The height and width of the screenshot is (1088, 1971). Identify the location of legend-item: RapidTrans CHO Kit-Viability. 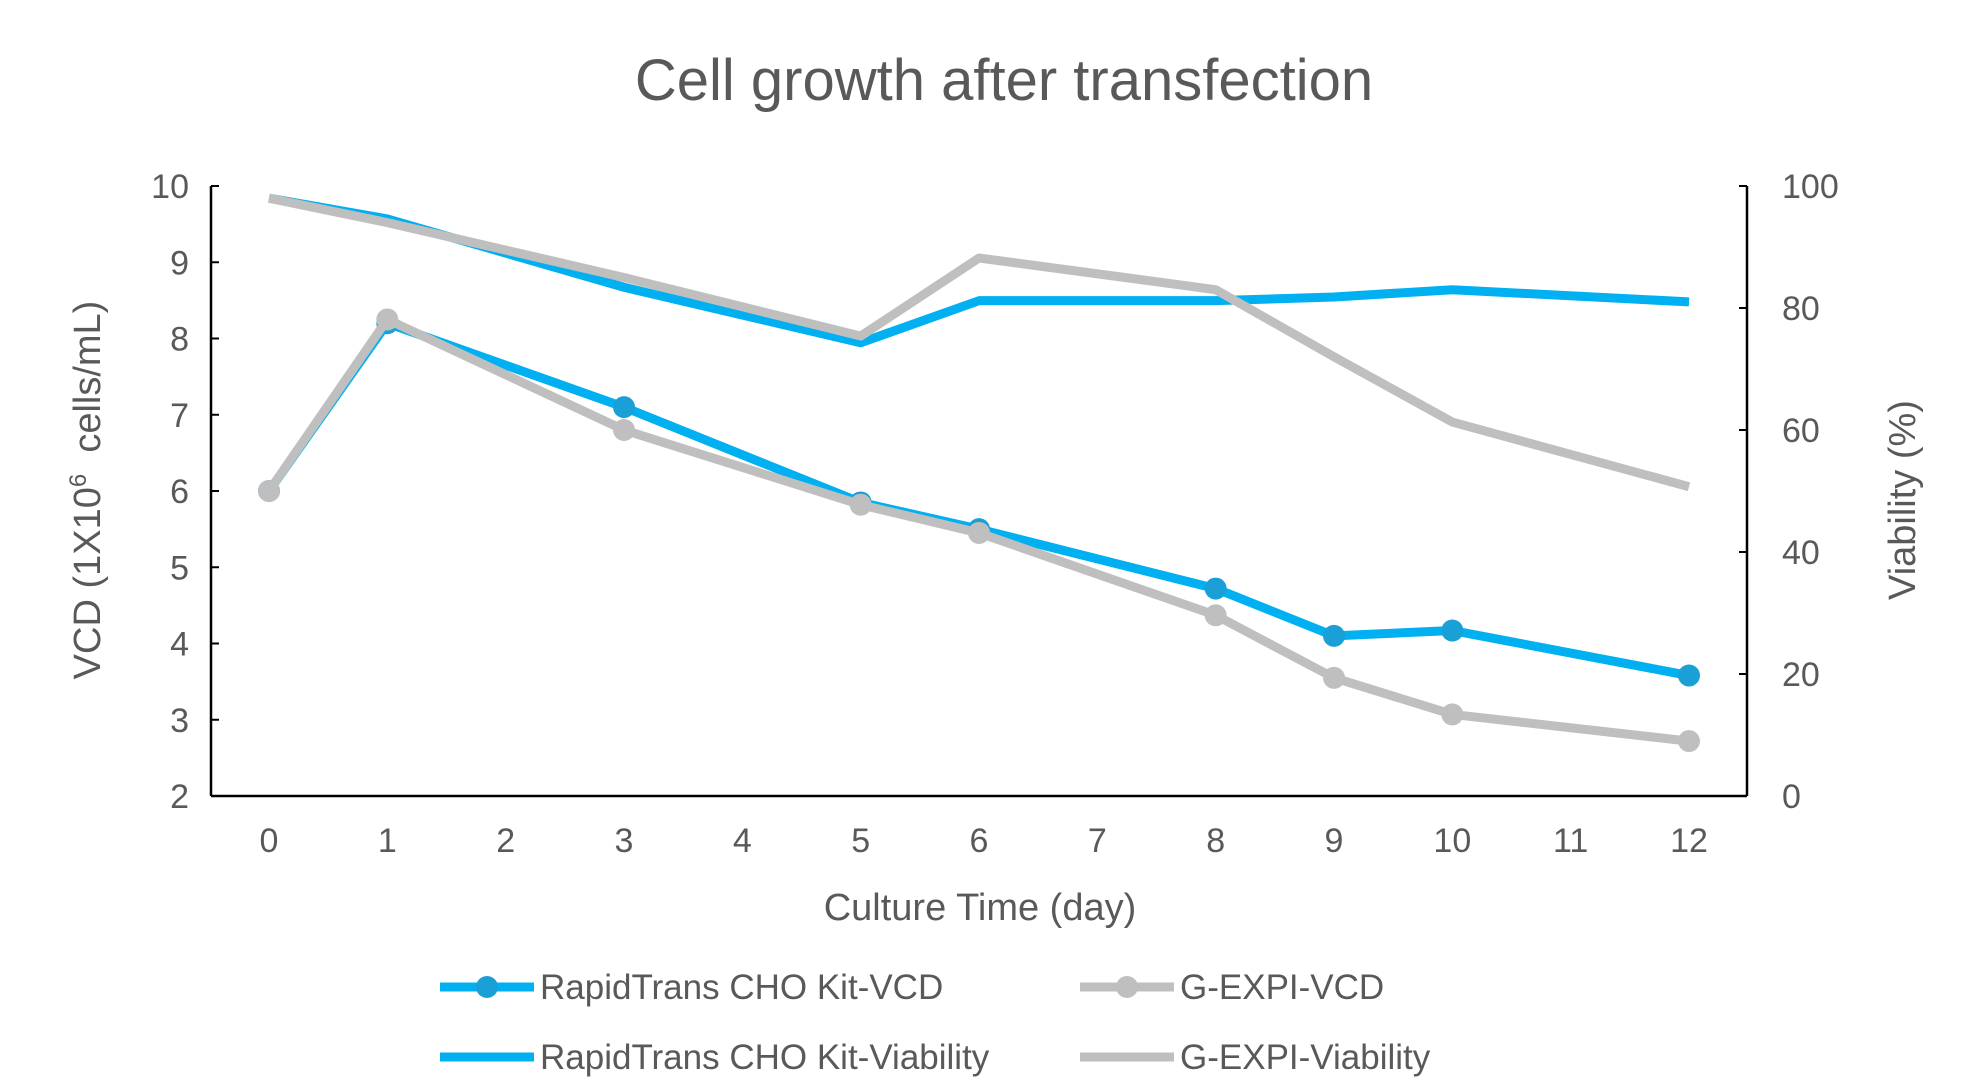
(715, 1057).